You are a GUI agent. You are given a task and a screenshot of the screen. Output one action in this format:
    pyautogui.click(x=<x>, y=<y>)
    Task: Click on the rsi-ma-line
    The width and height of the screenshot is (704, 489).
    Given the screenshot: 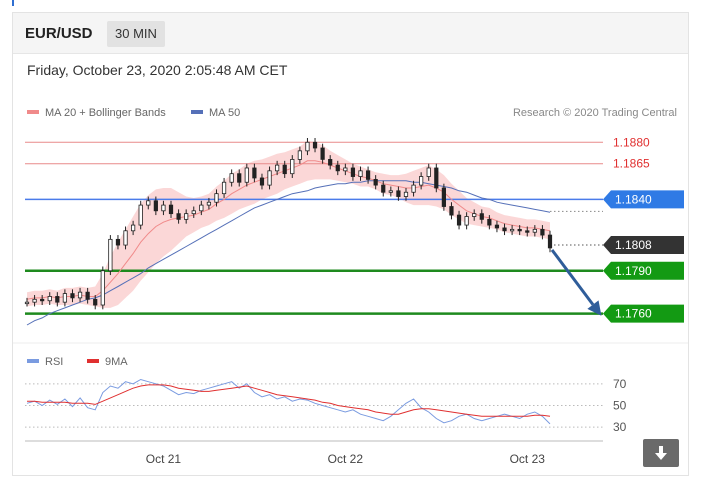 What is the action you would take?
    pyautogui.click(x=289, y=400)
    